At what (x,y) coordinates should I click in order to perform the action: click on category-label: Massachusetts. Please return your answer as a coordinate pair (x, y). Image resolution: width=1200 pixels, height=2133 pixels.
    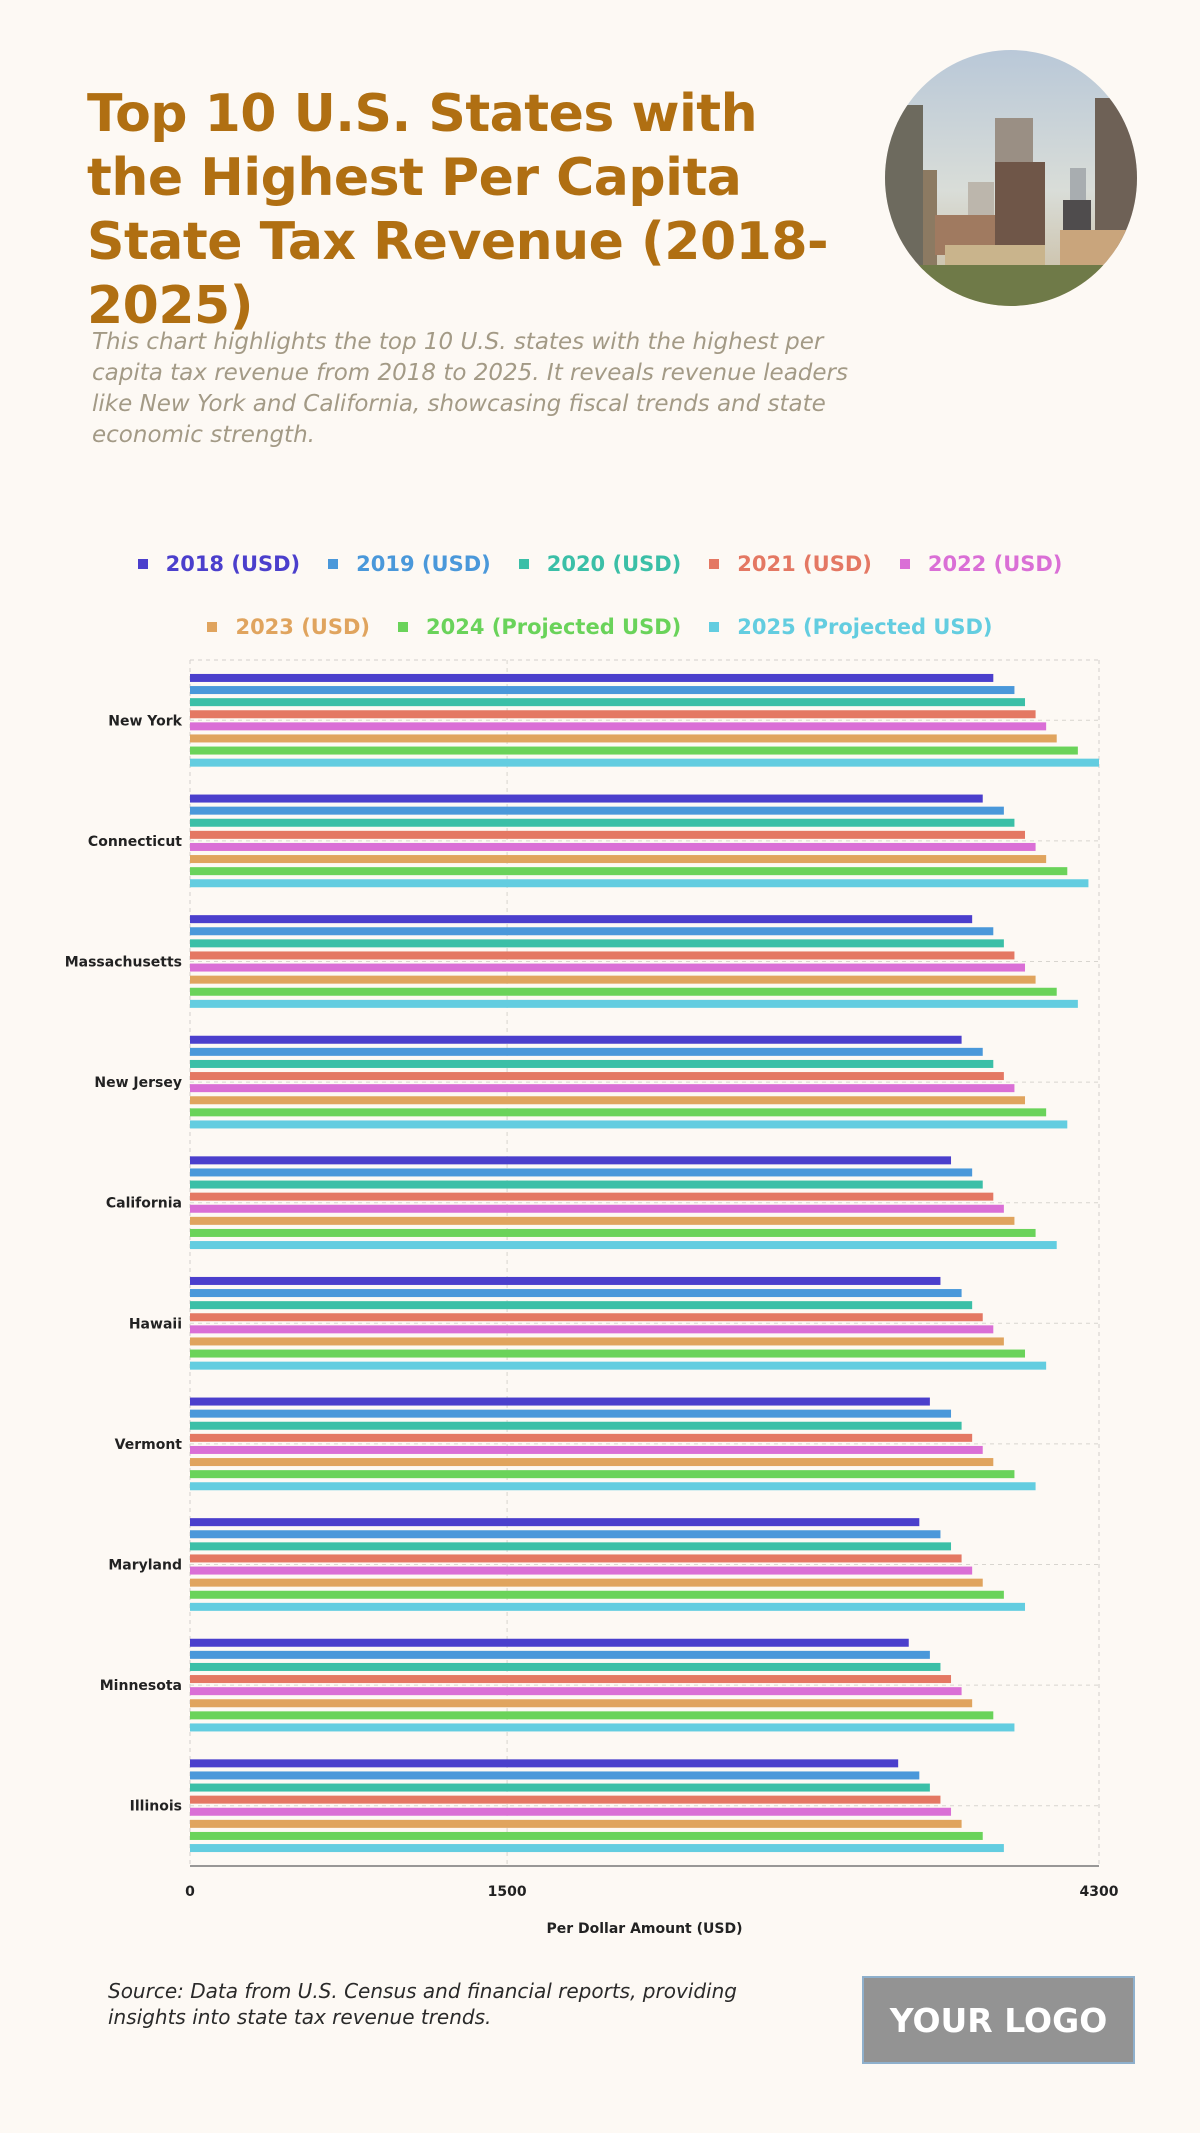
    Looking at the image, I should click on (123, 963).